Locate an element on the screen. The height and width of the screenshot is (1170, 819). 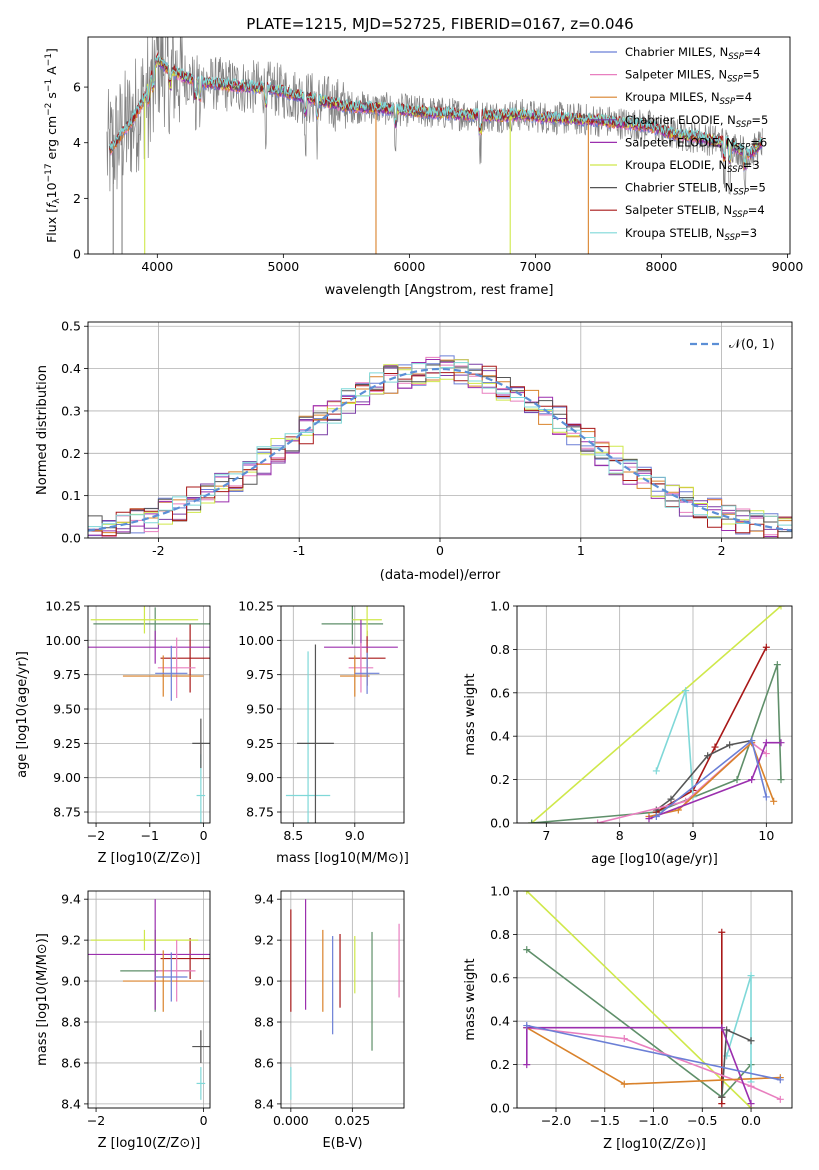
y-tick-label: 10.00 is located at coordinates (63, 640).